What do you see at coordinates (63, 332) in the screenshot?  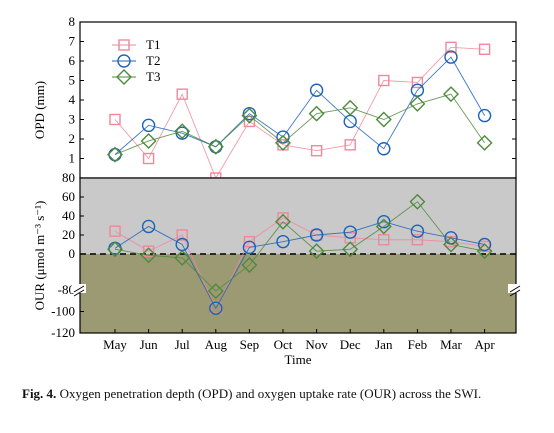 I see `our-y-tick-label: -120` at bounding box center [63, 332].